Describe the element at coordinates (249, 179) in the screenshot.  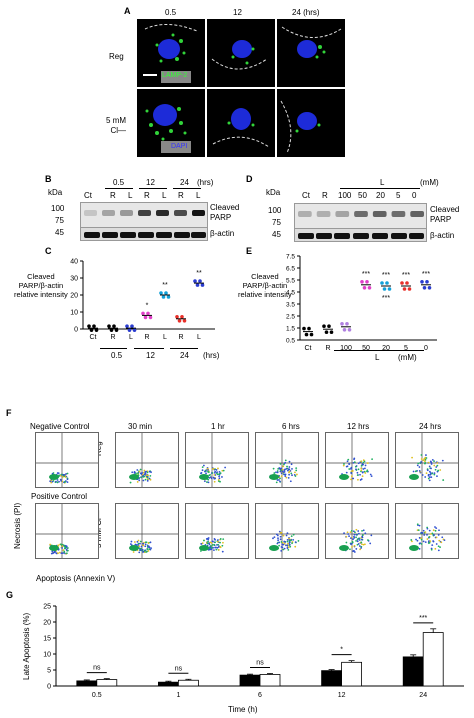
I see `panel-d-letter: D` at that location.